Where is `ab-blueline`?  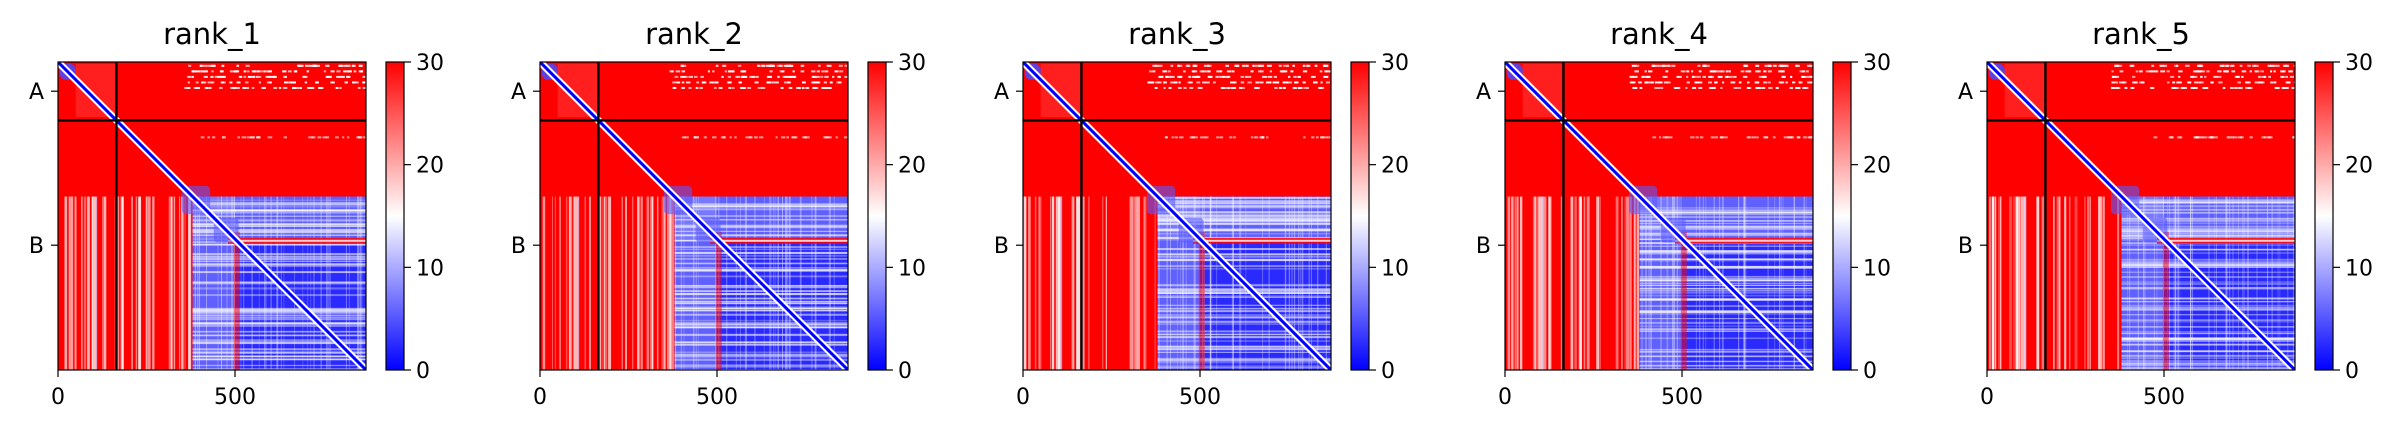 ab-blueline is located at coordinates (1061, 283).